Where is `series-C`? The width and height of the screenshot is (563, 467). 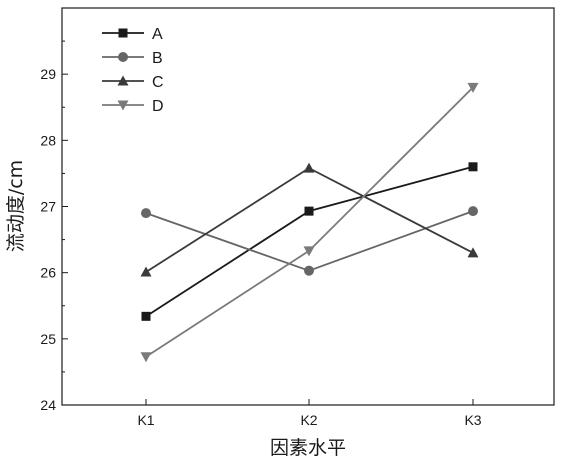 series-C is located at coordinates (309, 219).